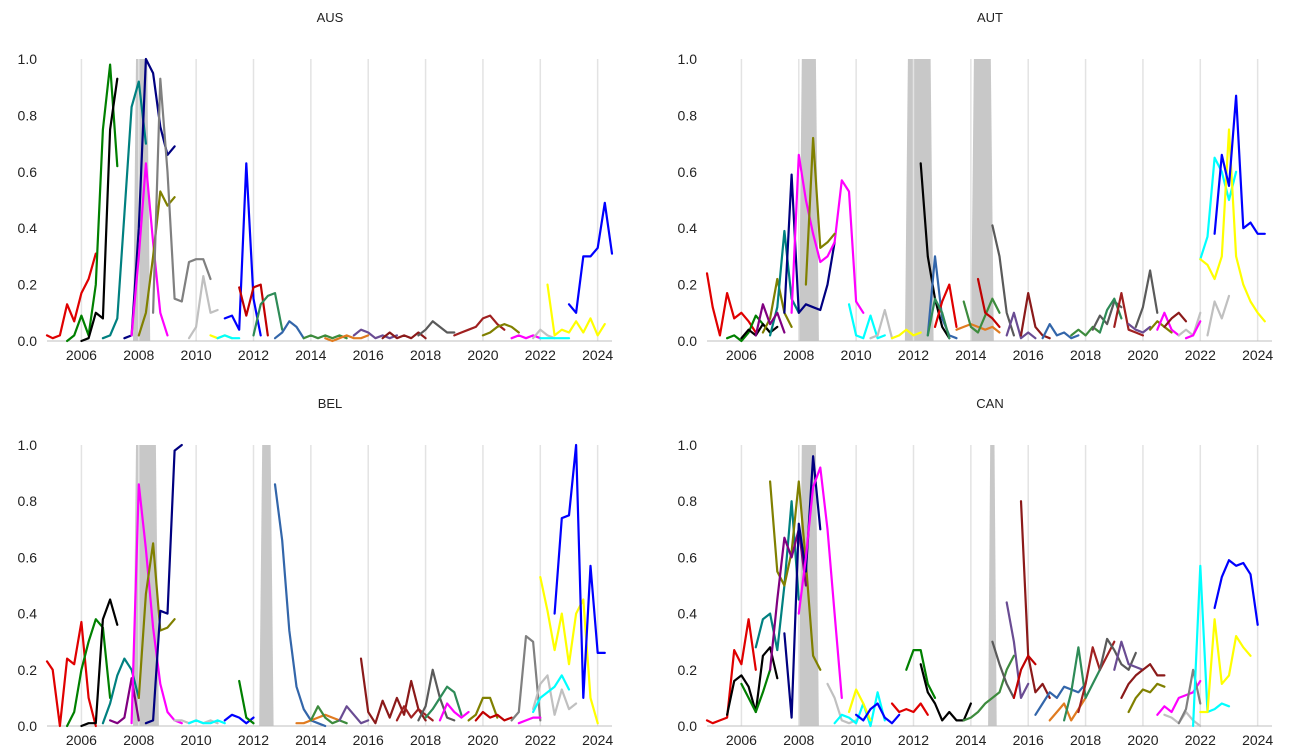  I want to click on chart-title: AUS, so click(330, 17).